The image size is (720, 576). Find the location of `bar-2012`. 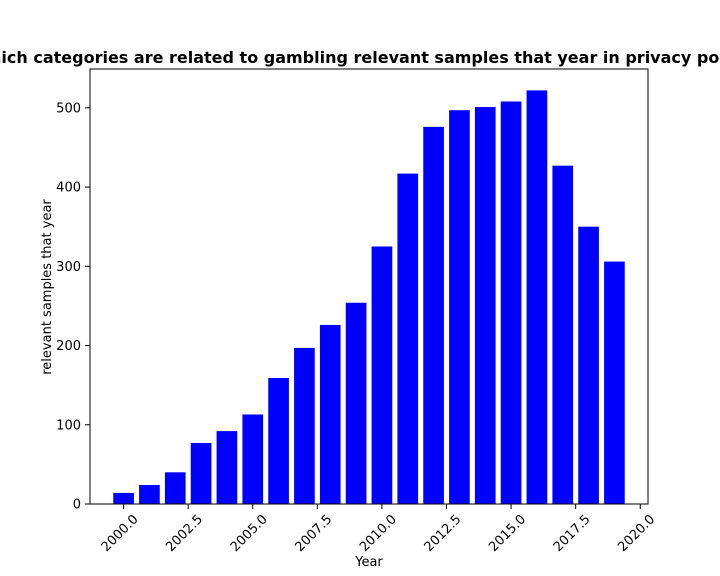

bar-2012 is located at coordinates (433, 315).